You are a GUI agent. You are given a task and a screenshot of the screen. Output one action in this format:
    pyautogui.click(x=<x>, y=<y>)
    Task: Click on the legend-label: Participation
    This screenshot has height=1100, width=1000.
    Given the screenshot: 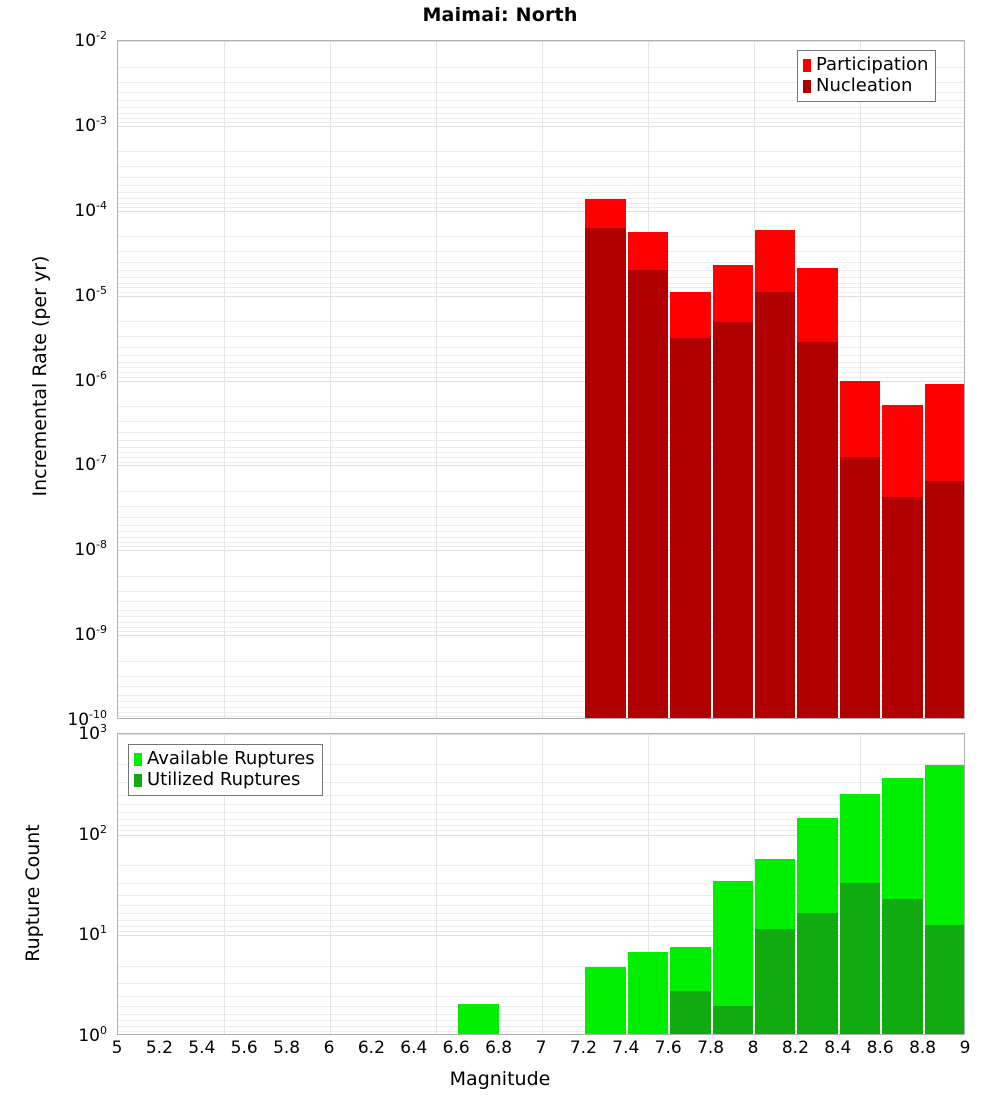 What is the action you would take?
    pyautogui.click(x=872, y=64)
    